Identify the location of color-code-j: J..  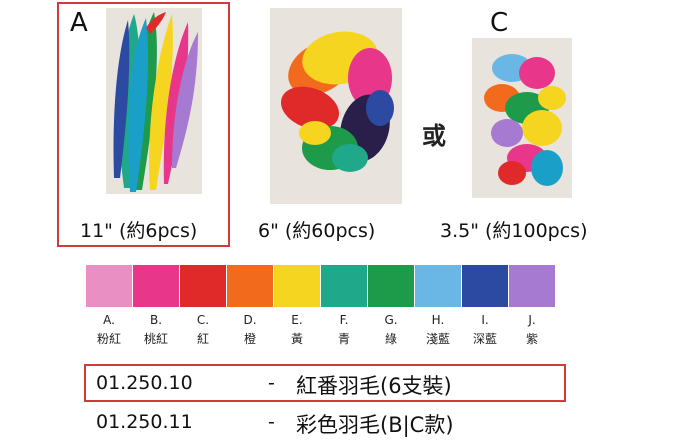
(532, 320).